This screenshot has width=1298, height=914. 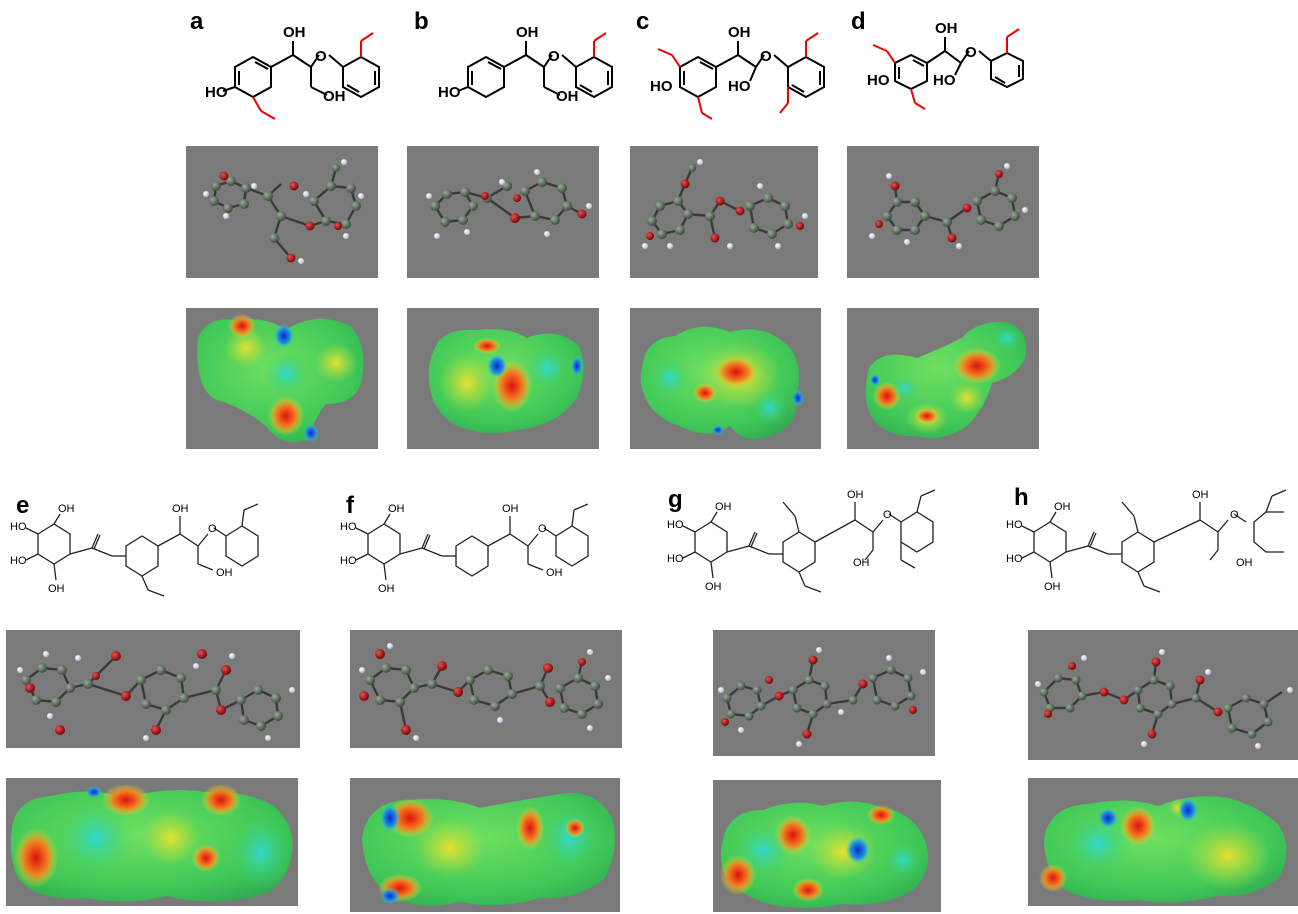 I want to click on esp-surface-c, so click(x=725, y=378).